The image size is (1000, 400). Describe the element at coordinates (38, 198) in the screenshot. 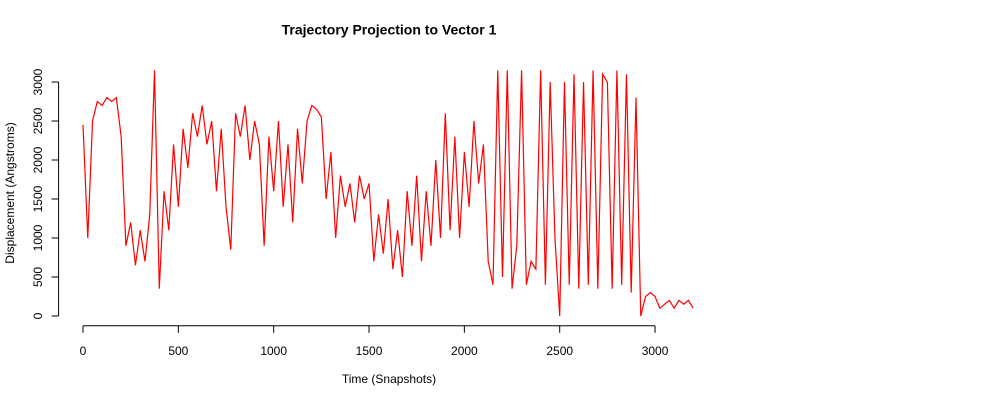

I see `y-tick-label: 1500` at that location.